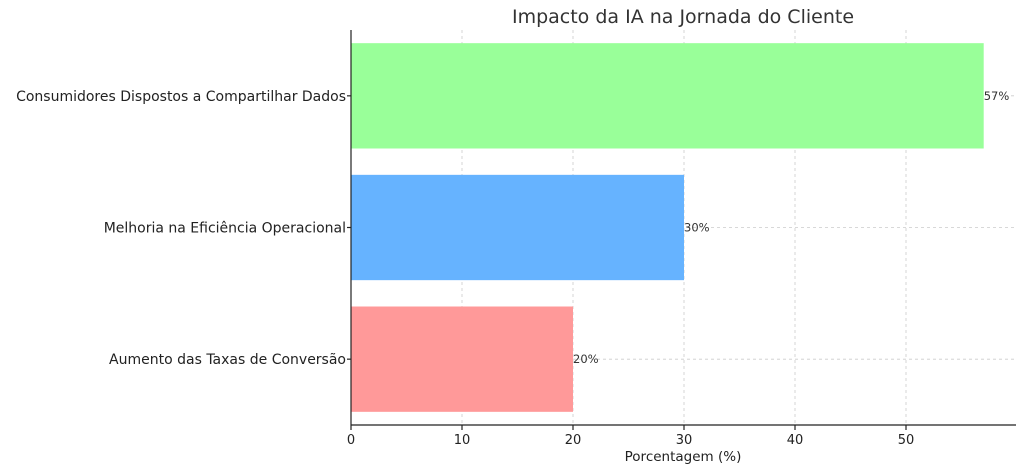 The height and width of the screenshot is (473, 1024). Describe the element at coordinates (586, 359) in the screenshot. I see `data-label: 20%` at that location.